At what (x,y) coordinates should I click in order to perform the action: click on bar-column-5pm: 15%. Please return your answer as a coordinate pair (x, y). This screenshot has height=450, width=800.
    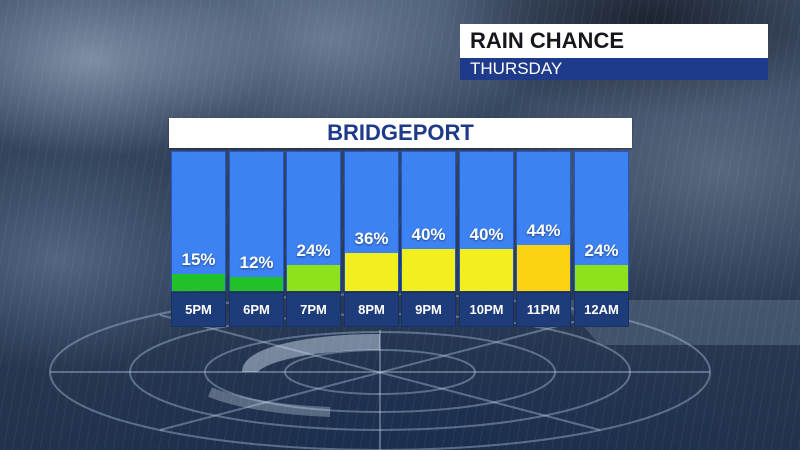
    Looking at the image, I should click on (198, 221).